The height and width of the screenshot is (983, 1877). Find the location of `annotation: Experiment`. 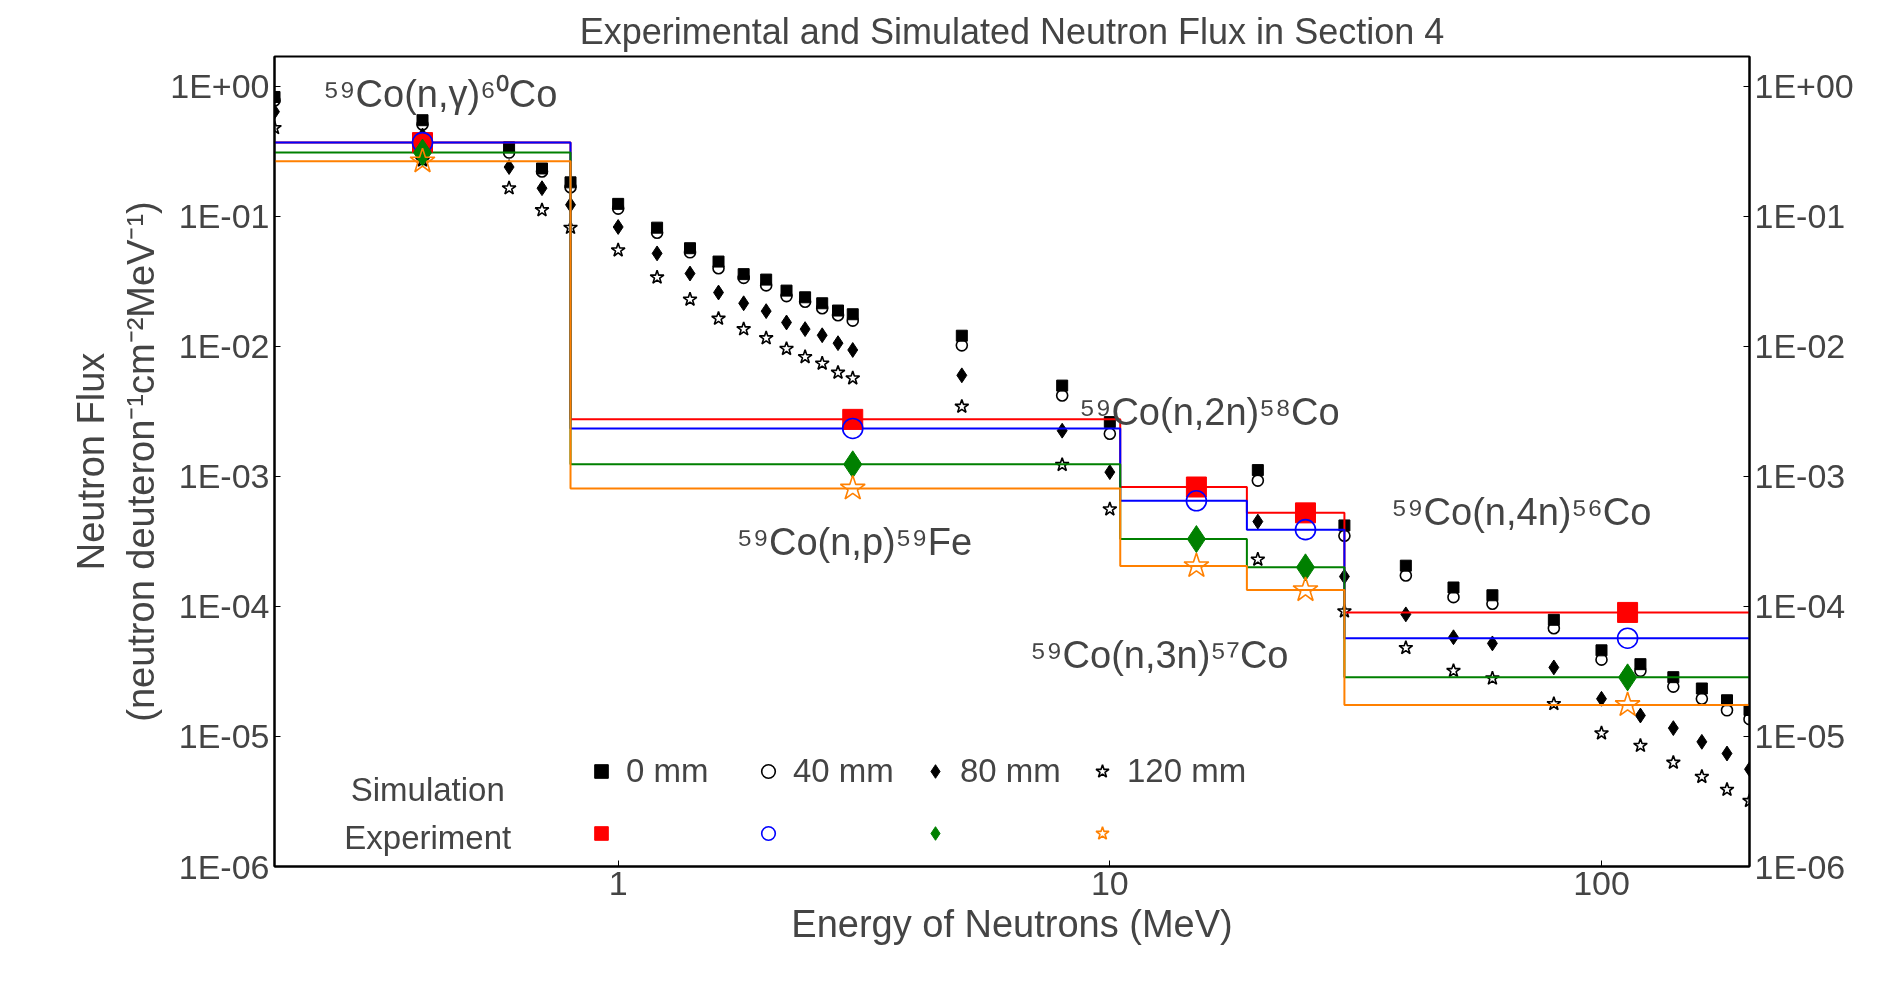

annotation: Experiment is located at coordinates (428, 837).